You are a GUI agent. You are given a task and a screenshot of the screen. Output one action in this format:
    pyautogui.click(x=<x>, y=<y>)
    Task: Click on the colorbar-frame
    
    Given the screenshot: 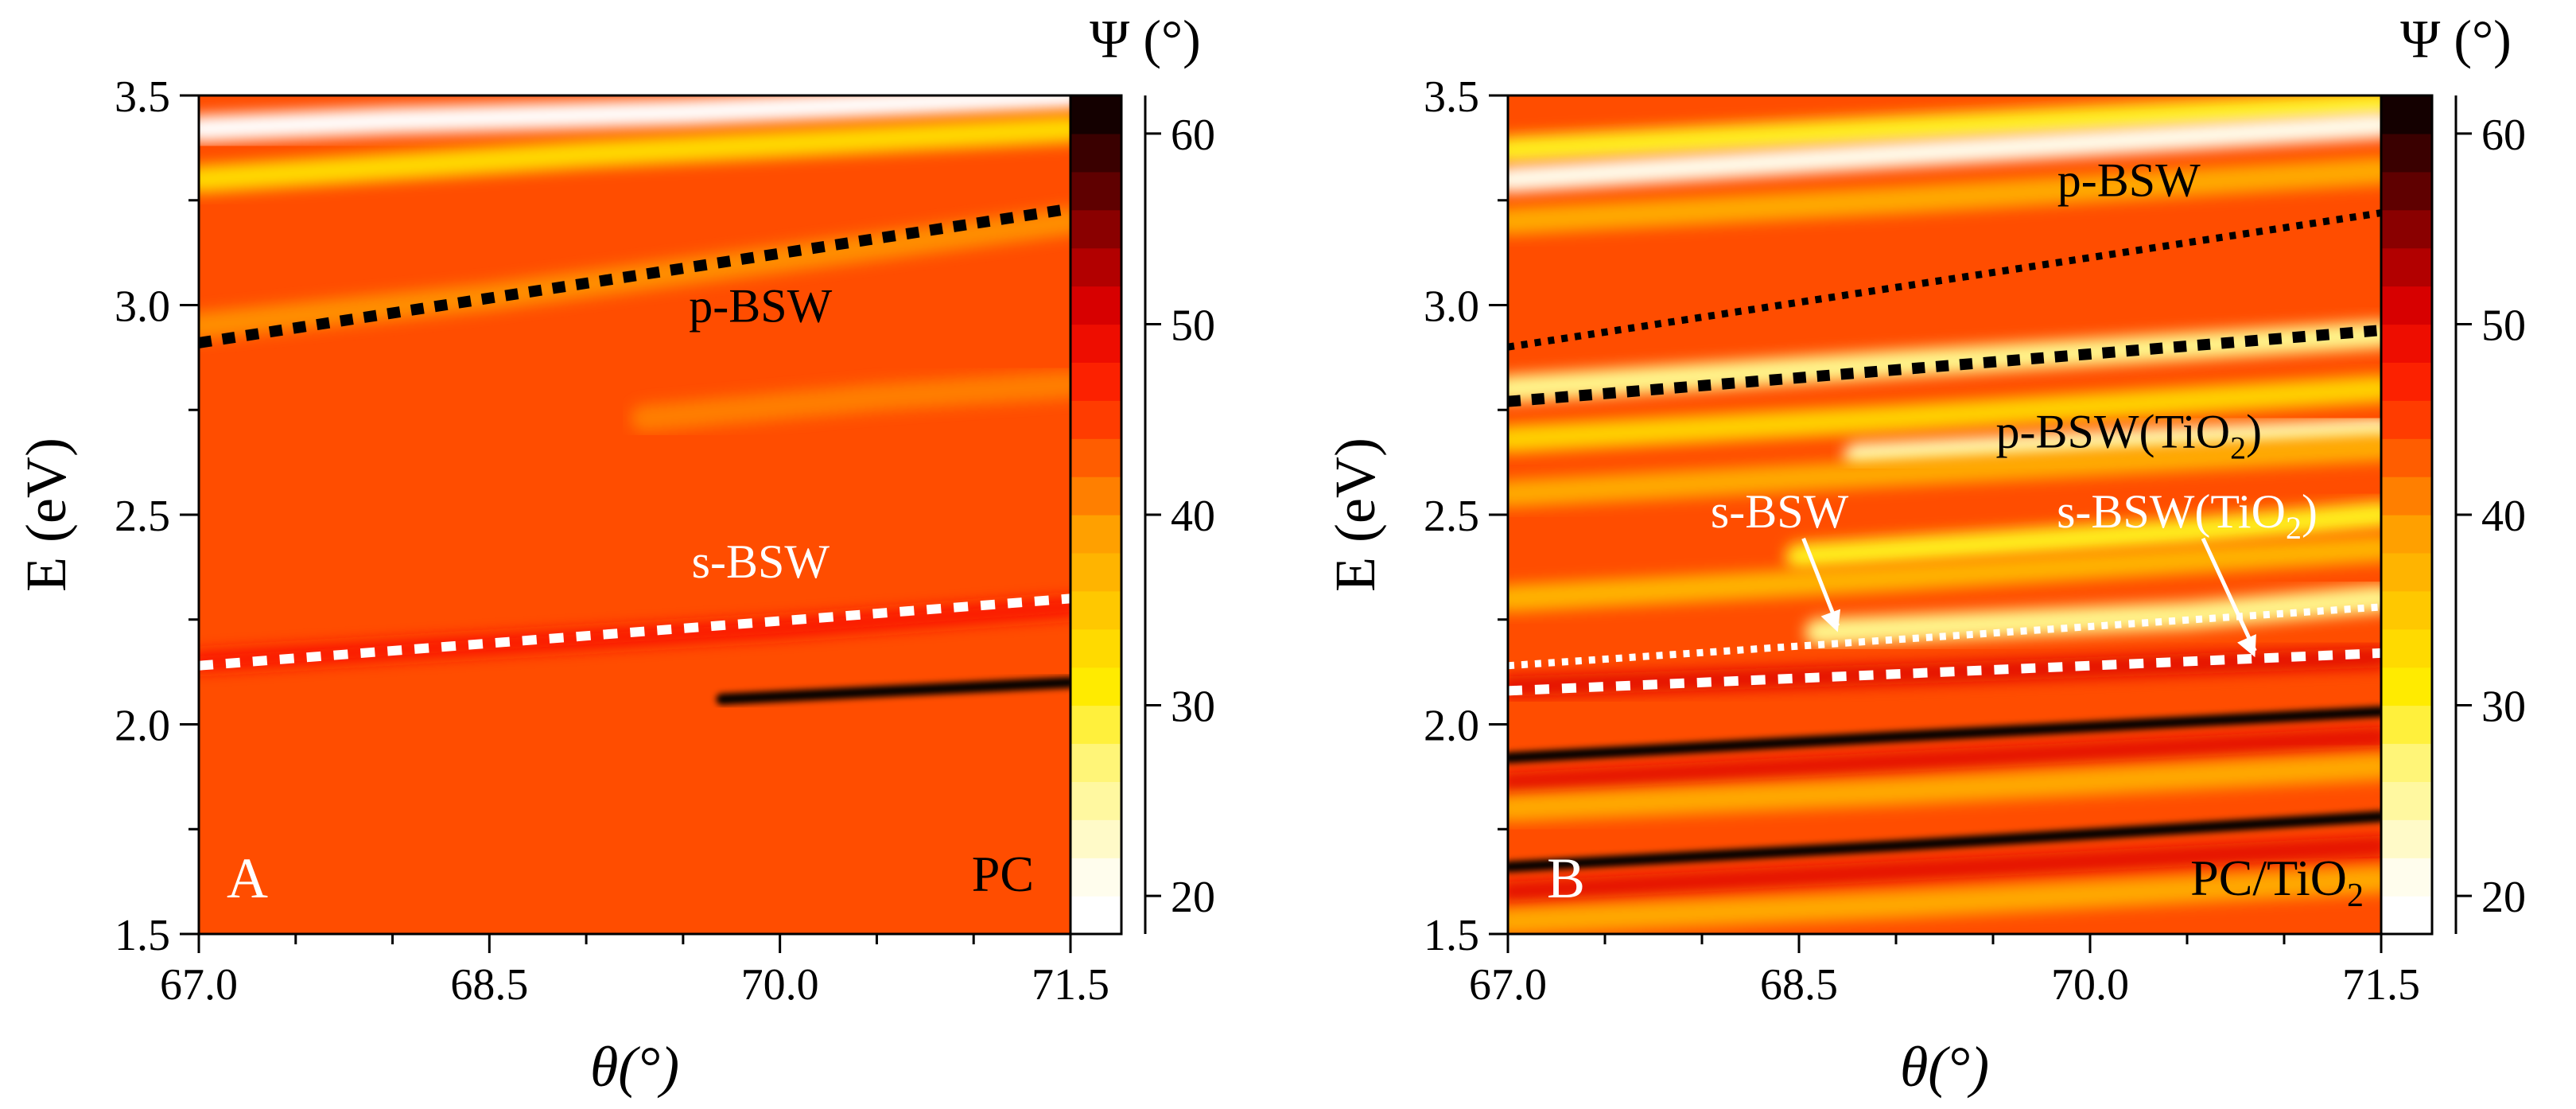 What is the action you would take?
    pyautogui.click(x=1096, y=515)
    